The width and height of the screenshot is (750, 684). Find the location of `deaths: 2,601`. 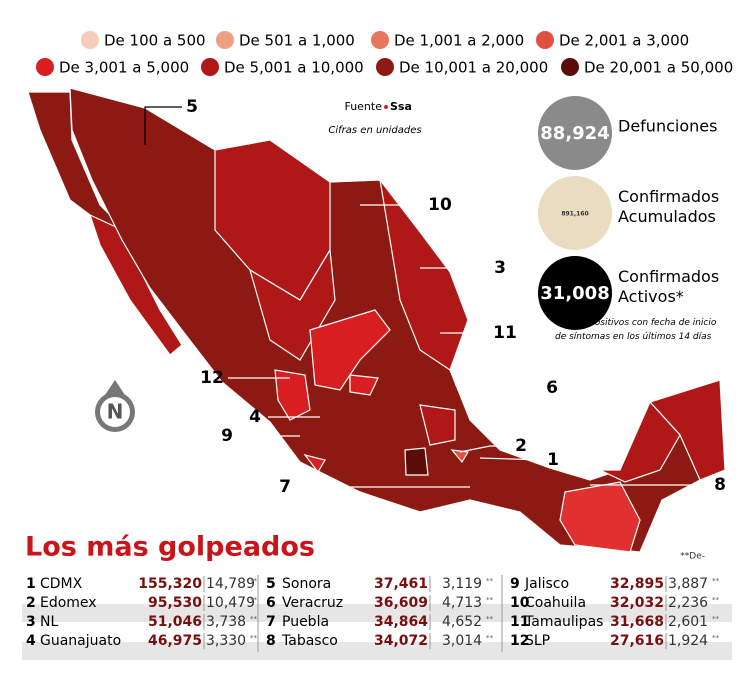

deaths: 2,601 is located at coordinates (688, 622).